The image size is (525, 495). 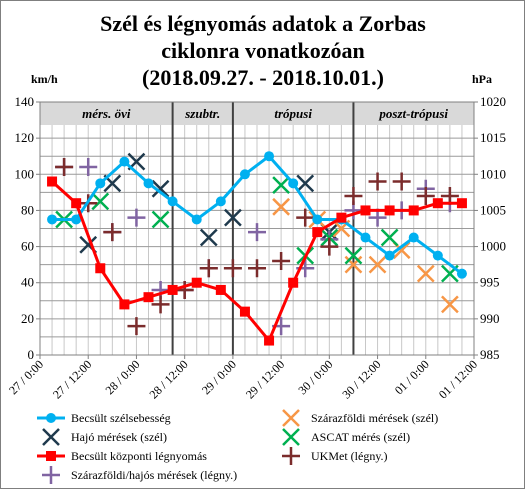 I want to click on x-tick-label: 28 / 0:00, so click(x=122, y=377).